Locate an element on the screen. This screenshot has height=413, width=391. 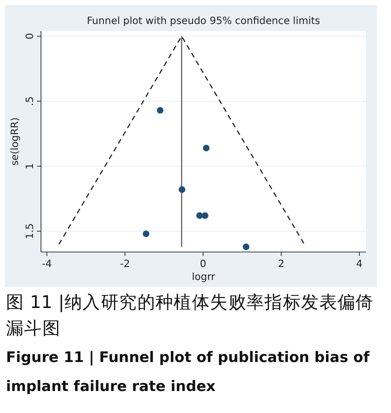
caption: Figure 11 | Funnel plot of publication bias of implant failure rate index is located at coordinates (188, 373).